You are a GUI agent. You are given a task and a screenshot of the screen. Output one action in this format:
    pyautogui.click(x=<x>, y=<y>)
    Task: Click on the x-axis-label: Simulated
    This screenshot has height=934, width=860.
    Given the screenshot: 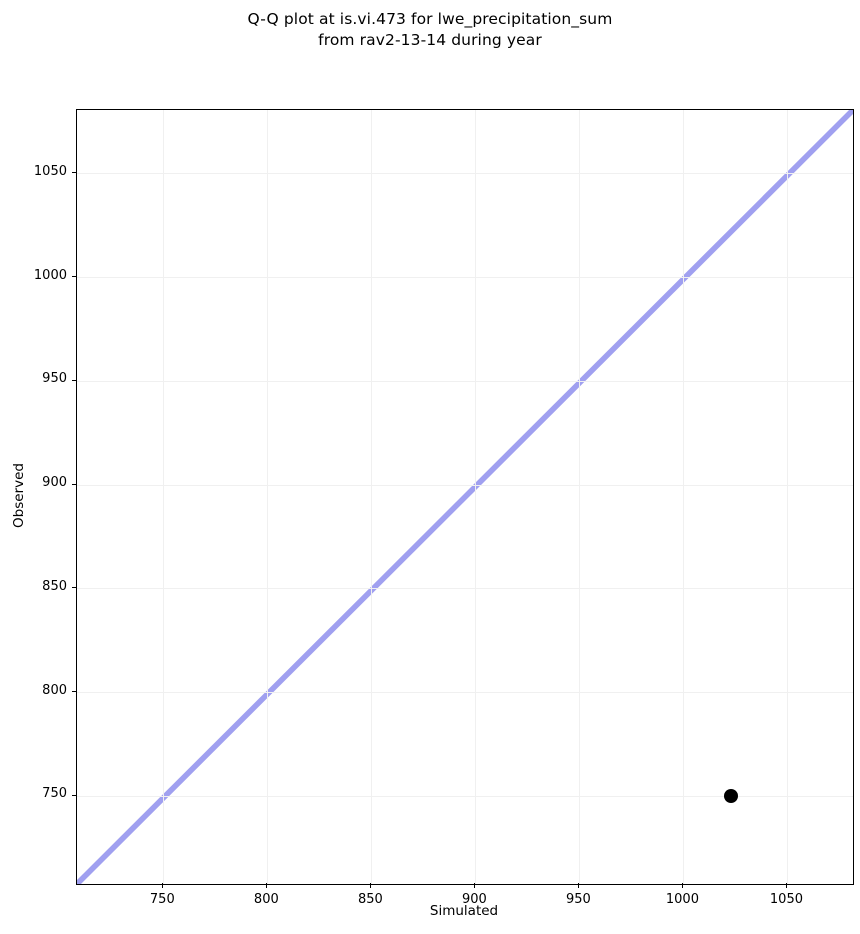 What is the action you would take?
    pyautogui.click(x=464, y=911)
    